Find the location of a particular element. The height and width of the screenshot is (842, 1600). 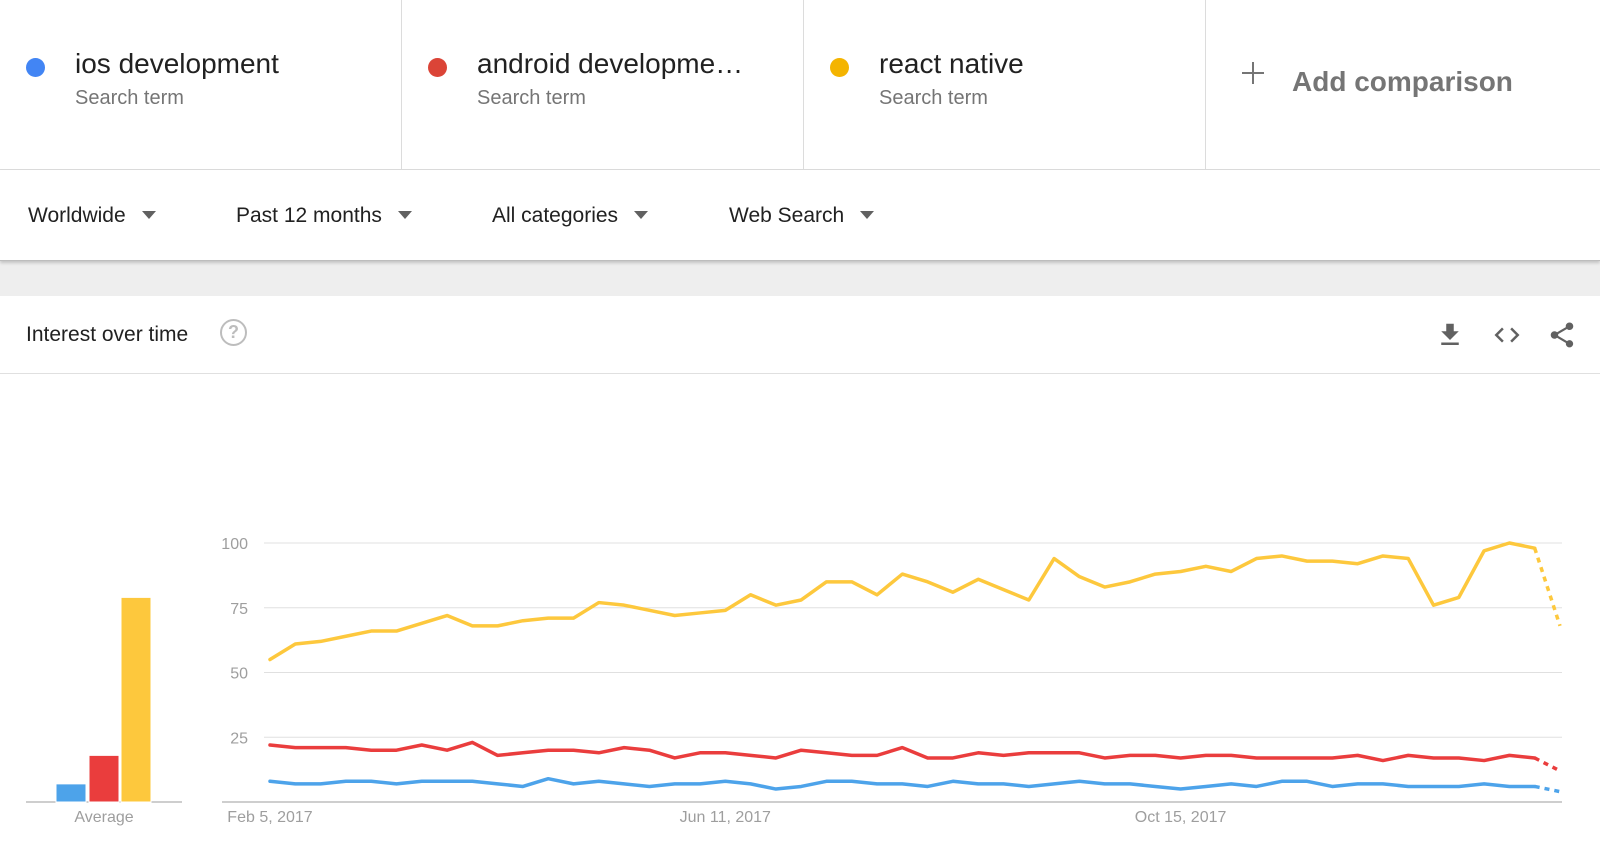

average-bars: Average is located at coordinates (104, 711).